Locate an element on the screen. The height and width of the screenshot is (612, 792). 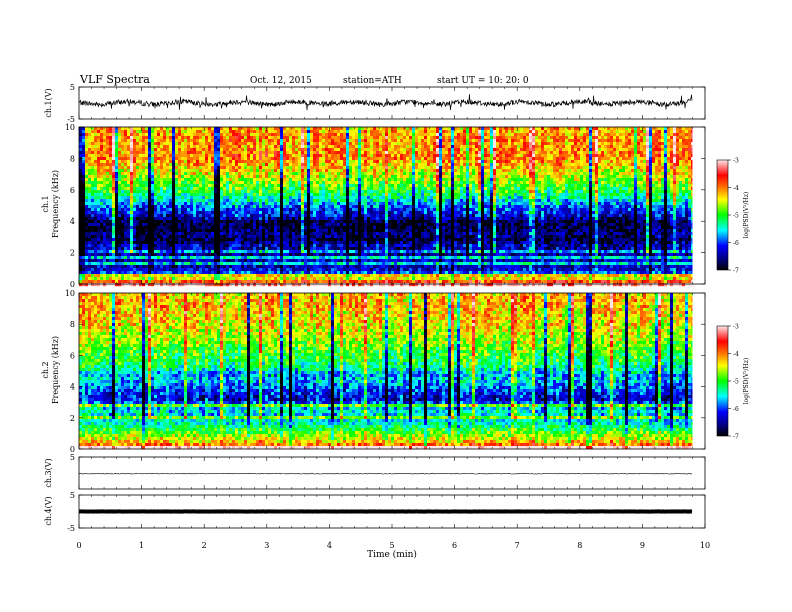
date-label: Oct. 12, 2015 is located at coordinates (281, 81).